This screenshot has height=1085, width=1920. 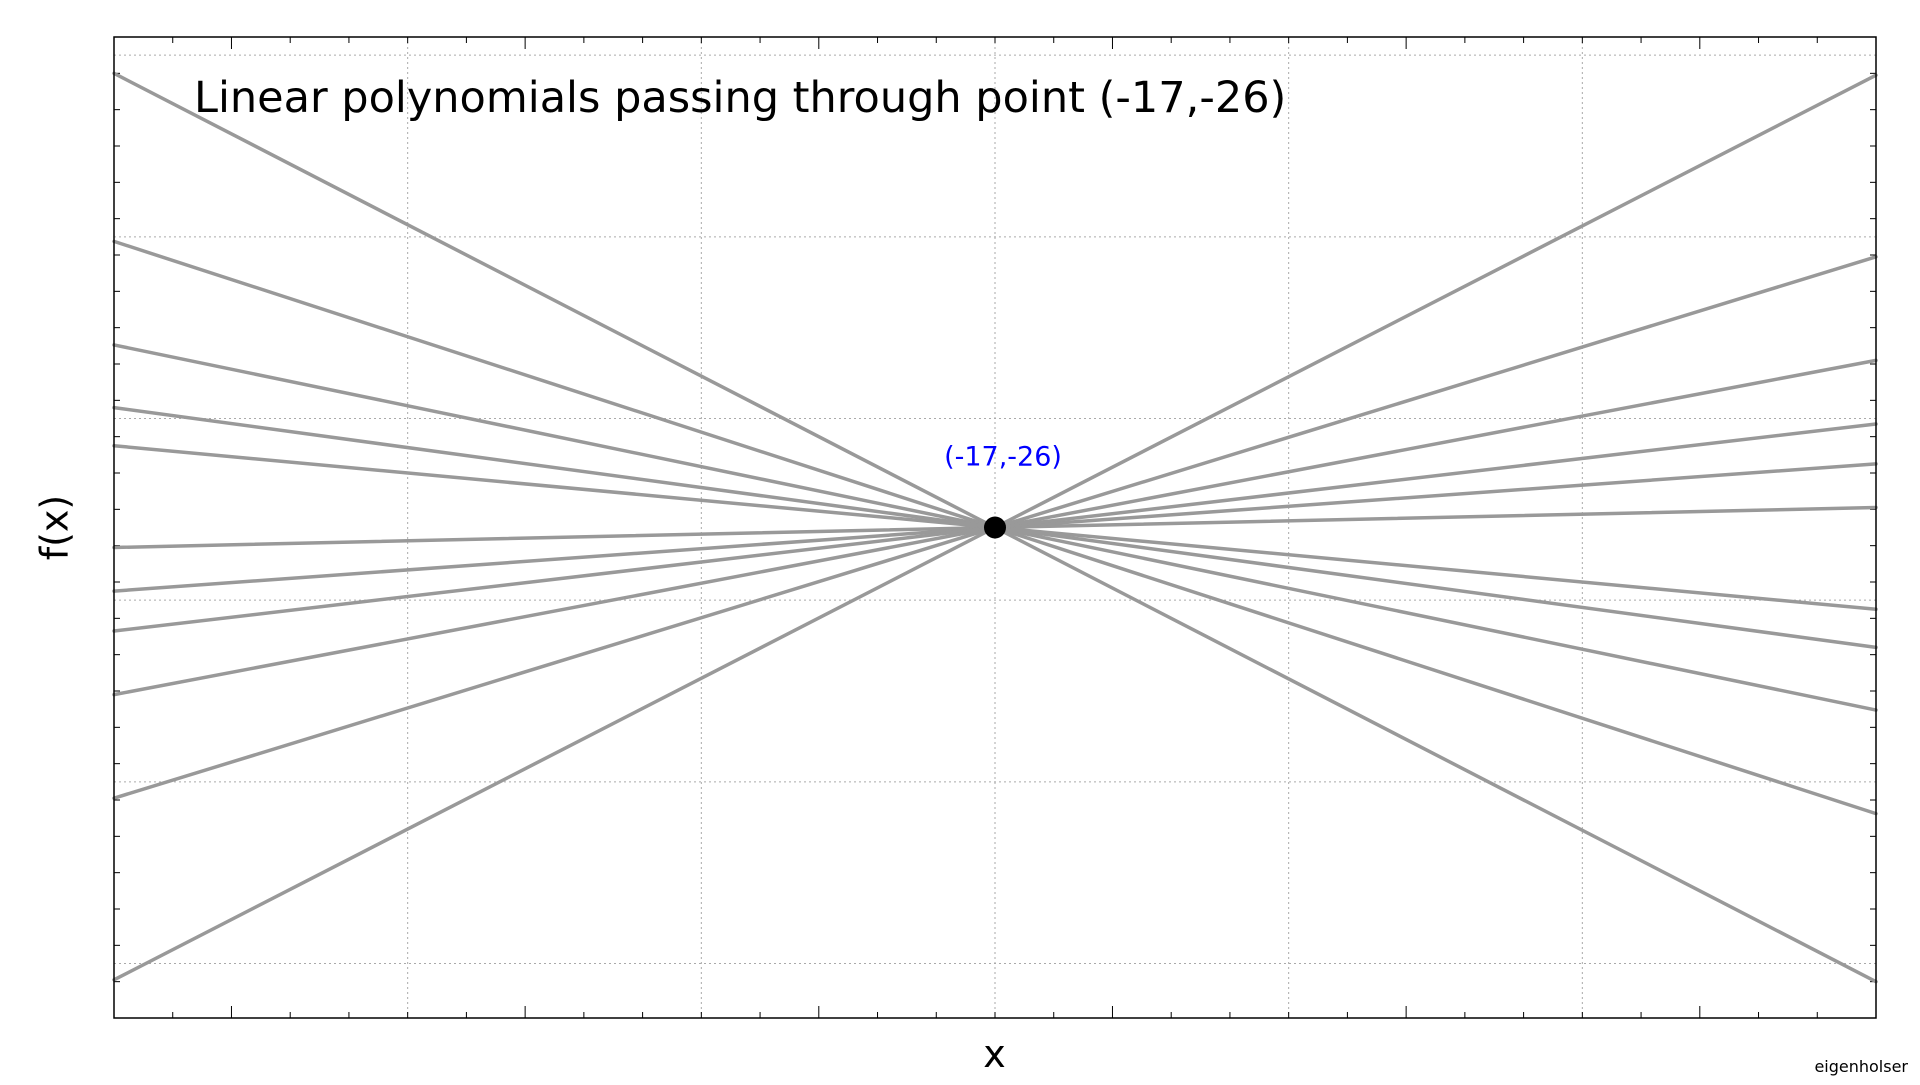 What do you see at coordinates (1003, 490) in the screenshot?
I see `point-layer: (-17,-26)` at bounding box center [1003, 490].